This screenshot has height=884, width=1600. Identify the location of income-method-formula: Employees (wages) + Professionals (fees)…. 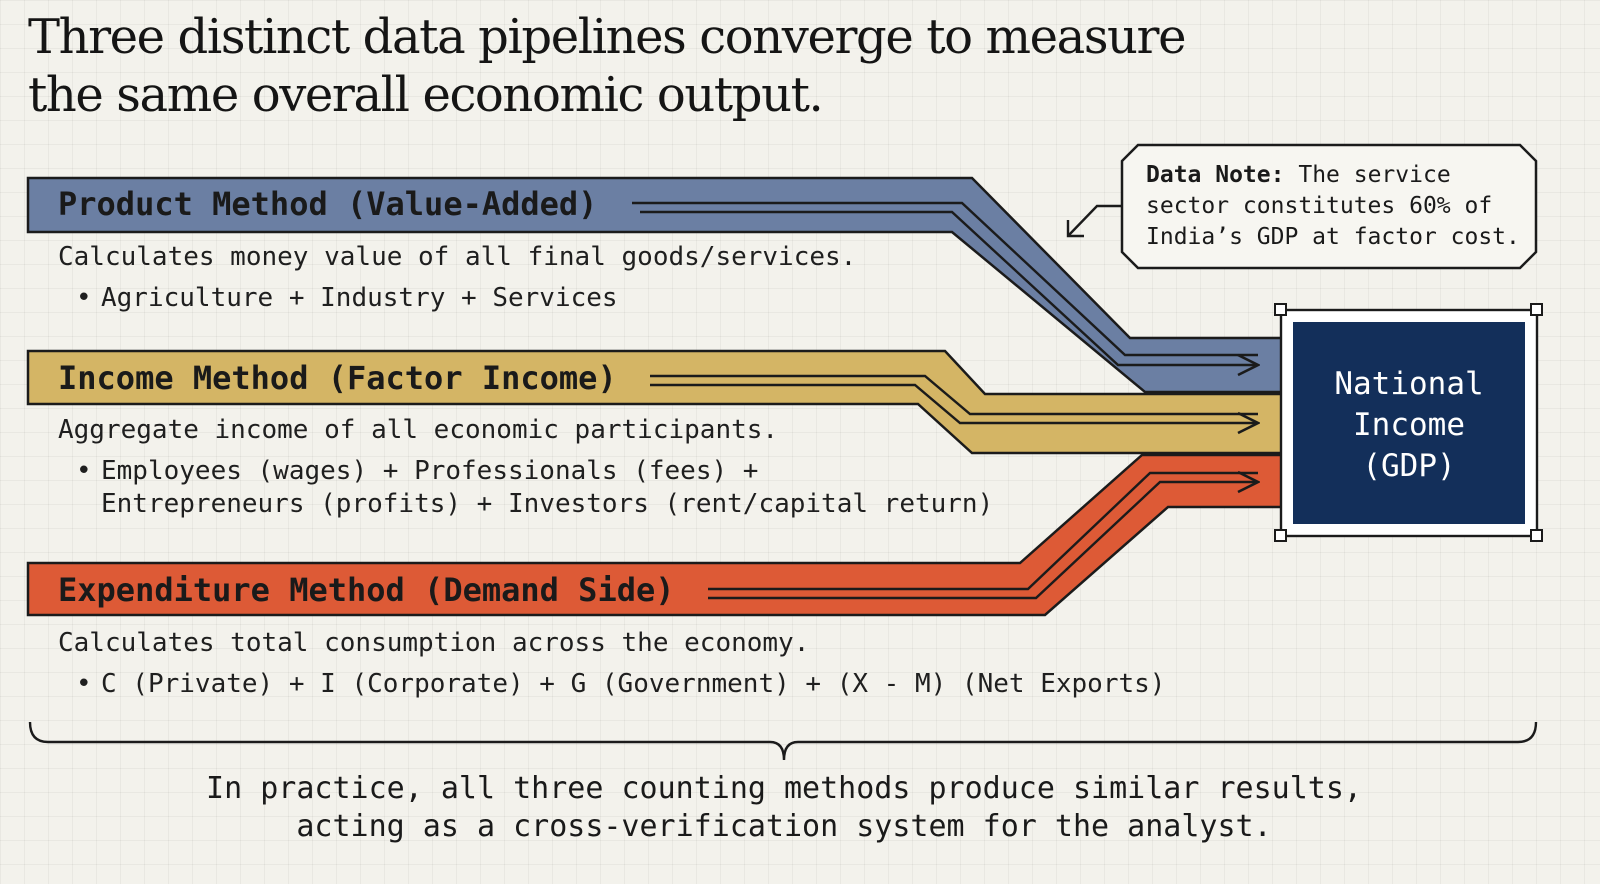
(417, 471).